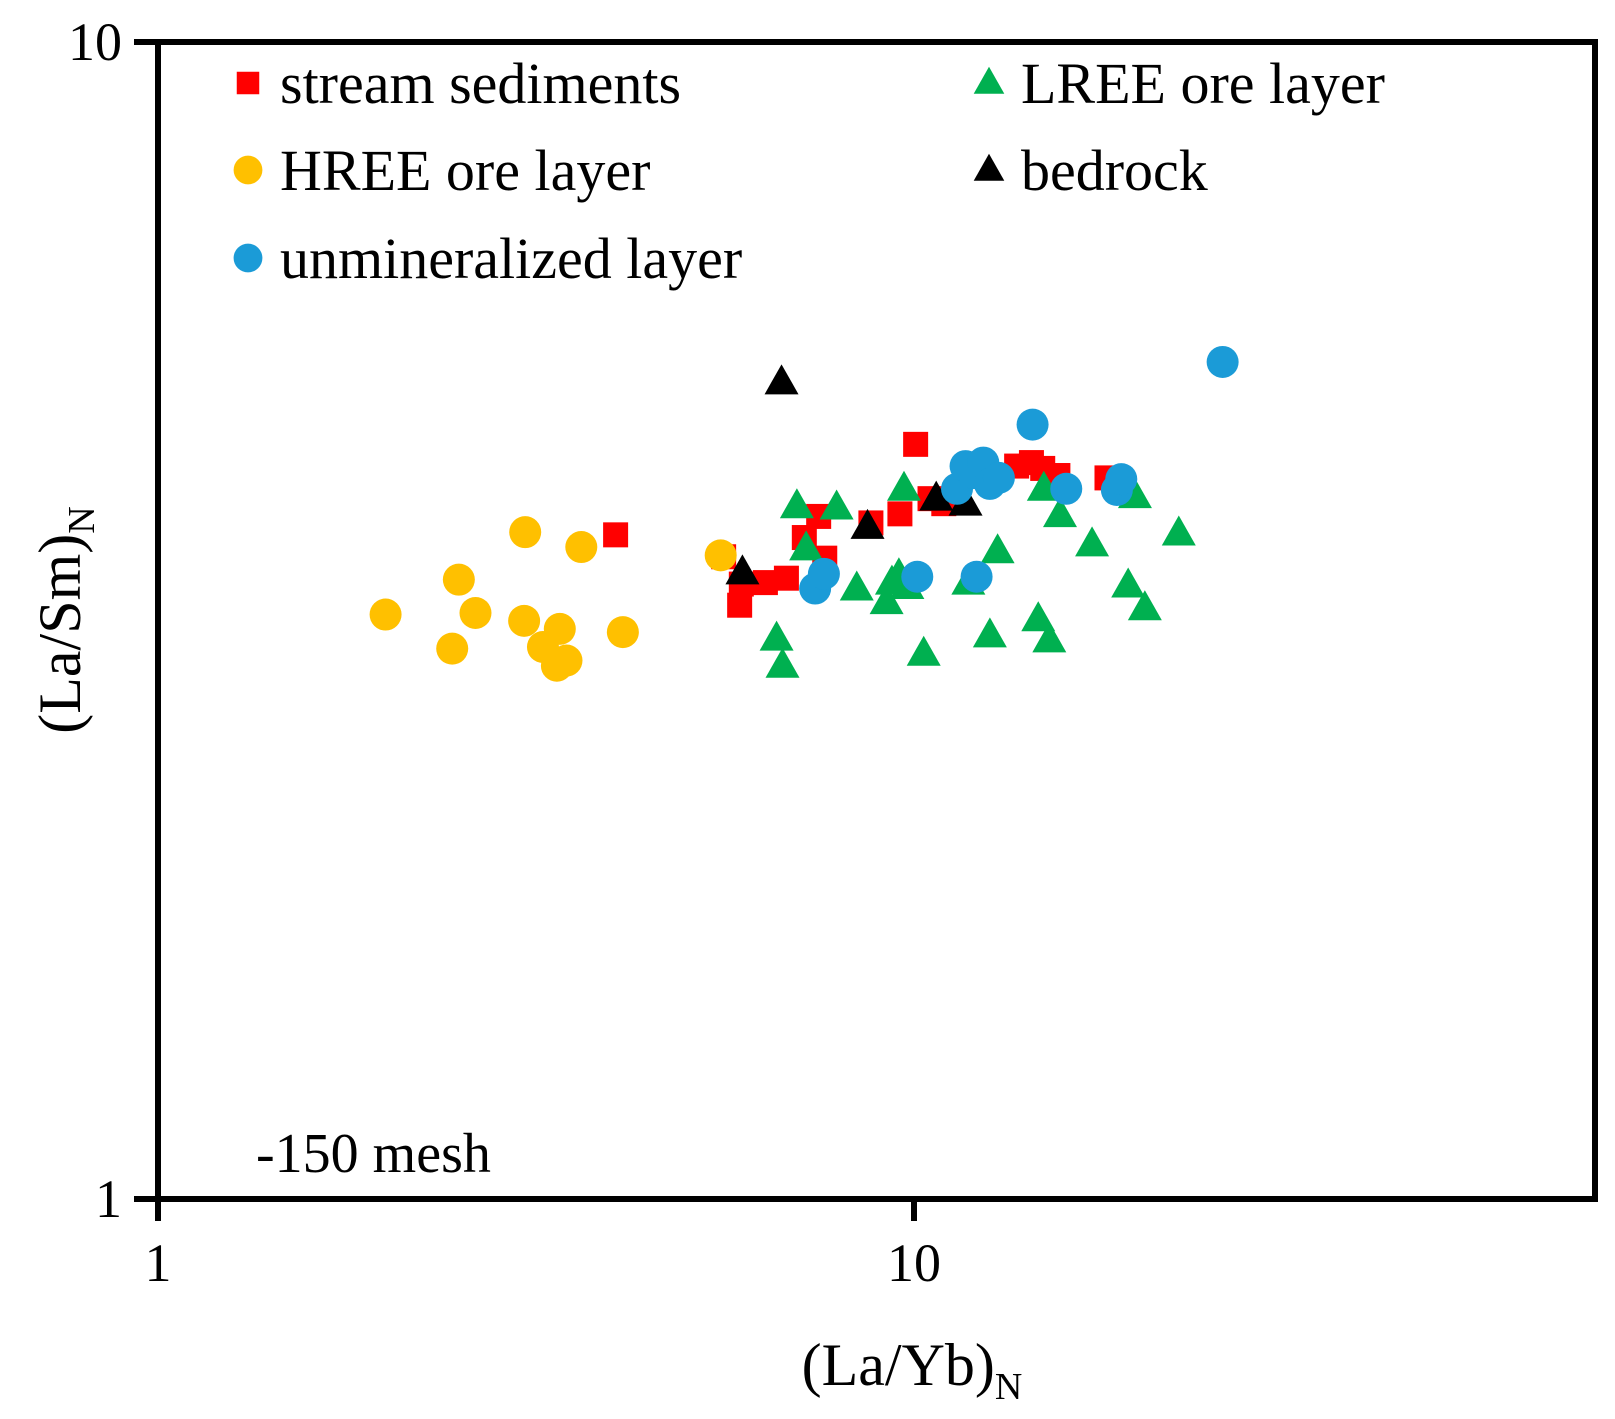 The width and height of the screenshot is (1615, 1419). I want to click on x-tick-label: 1, so click(158, 1263).